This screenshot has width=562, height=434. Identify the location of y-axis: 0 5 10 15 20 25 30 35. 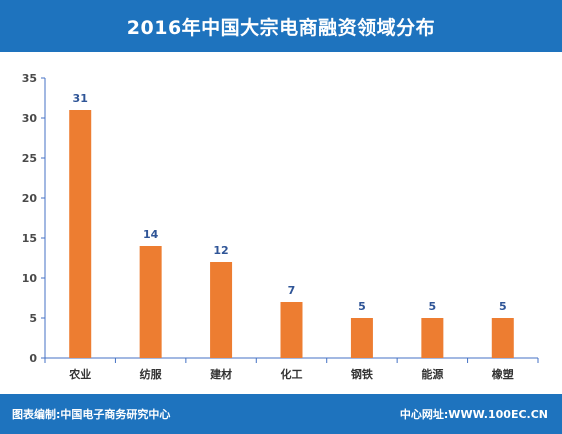
(34, 218).